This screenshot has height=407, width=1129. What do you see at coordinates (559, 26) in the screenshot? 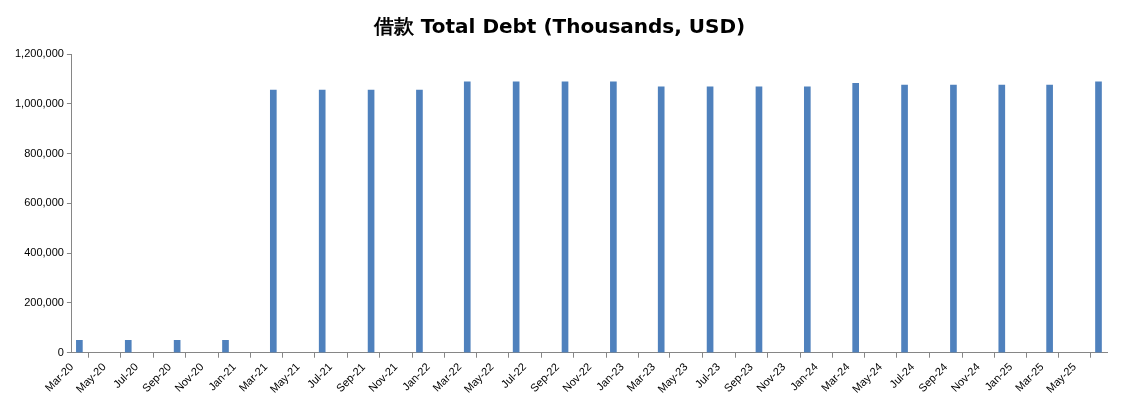
I see `chart-title: 借款 Total Debt (Thousands, USD)` at bounding box center [559, 26].